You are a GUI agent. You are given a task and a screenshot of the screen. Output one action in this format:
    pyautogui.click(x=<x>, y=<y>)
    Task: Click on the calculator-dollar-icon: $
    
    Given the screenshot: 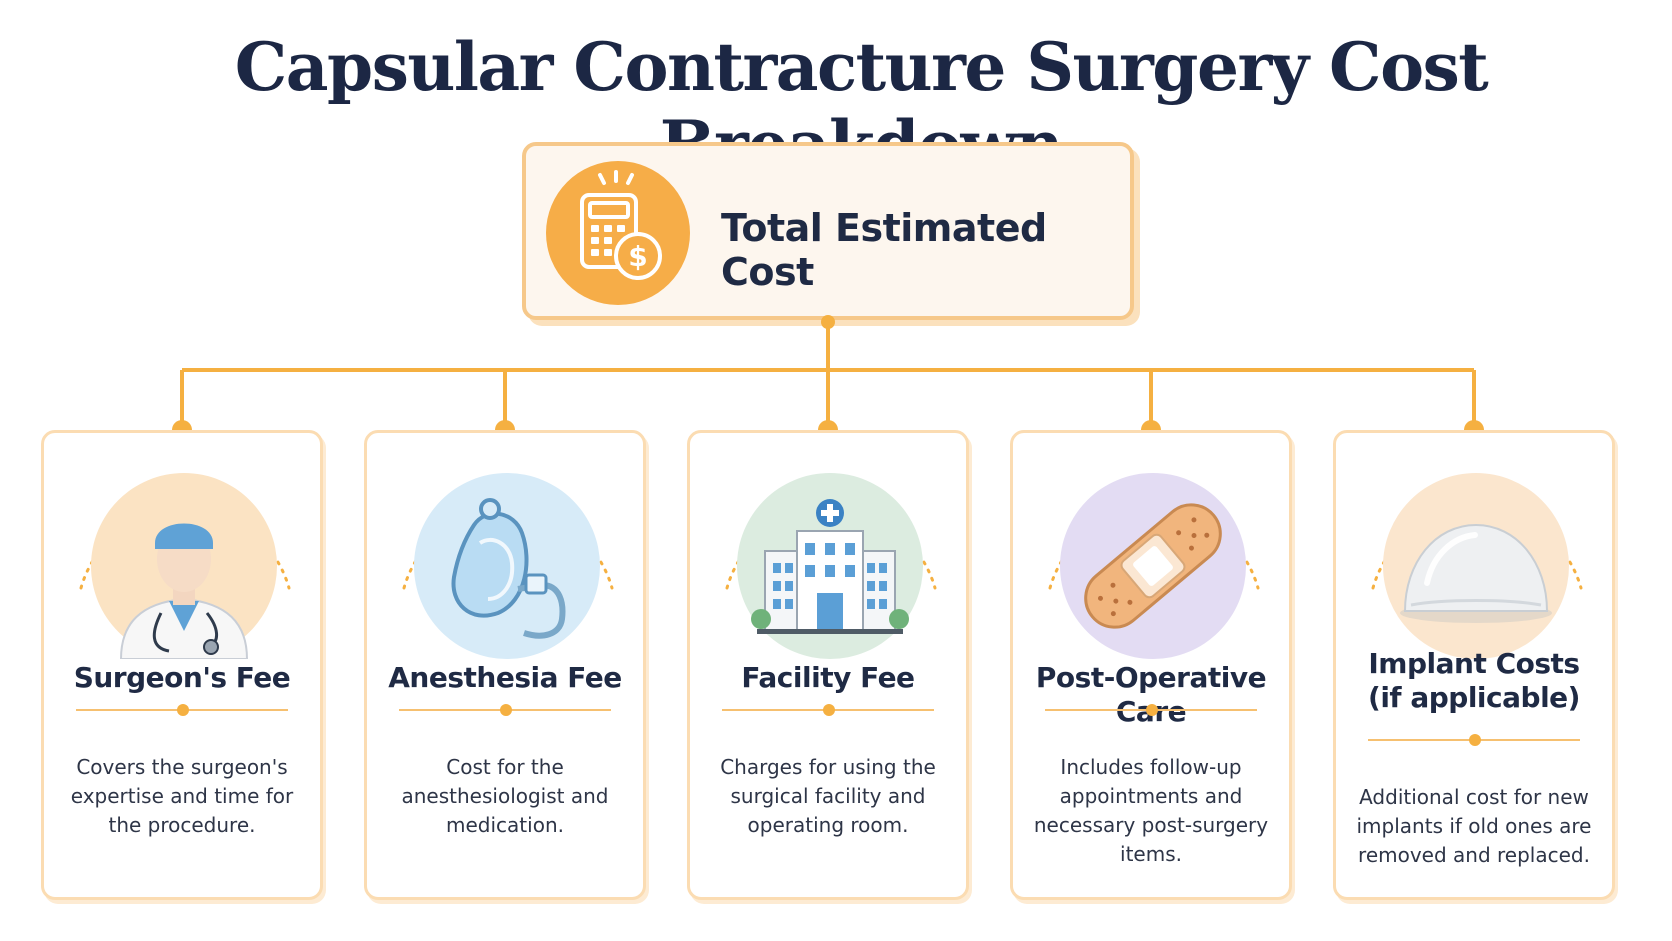 What is the action you would take?
    pyautogui.click(x=618, y=233)
    